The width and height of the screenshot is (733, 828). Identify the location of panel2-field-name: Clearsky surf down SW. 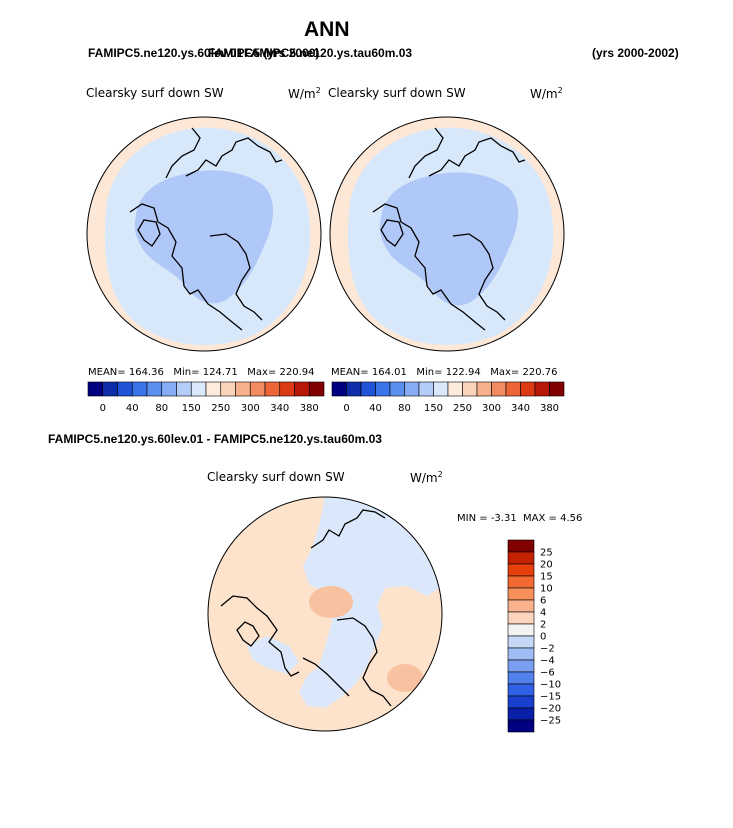
(397, 93).